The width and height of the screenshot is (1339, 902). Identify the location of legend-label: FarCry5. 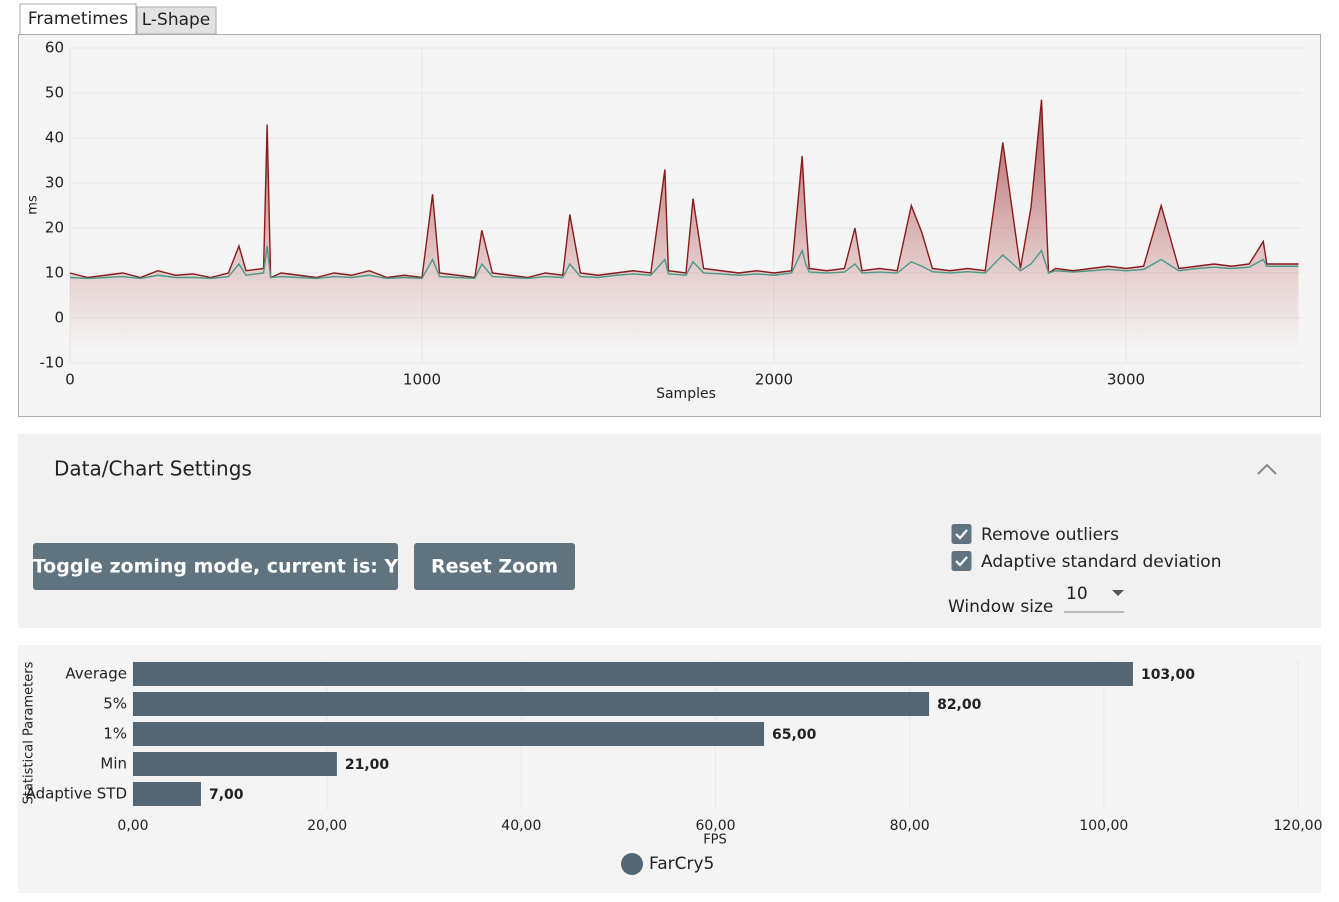
(681, 864).